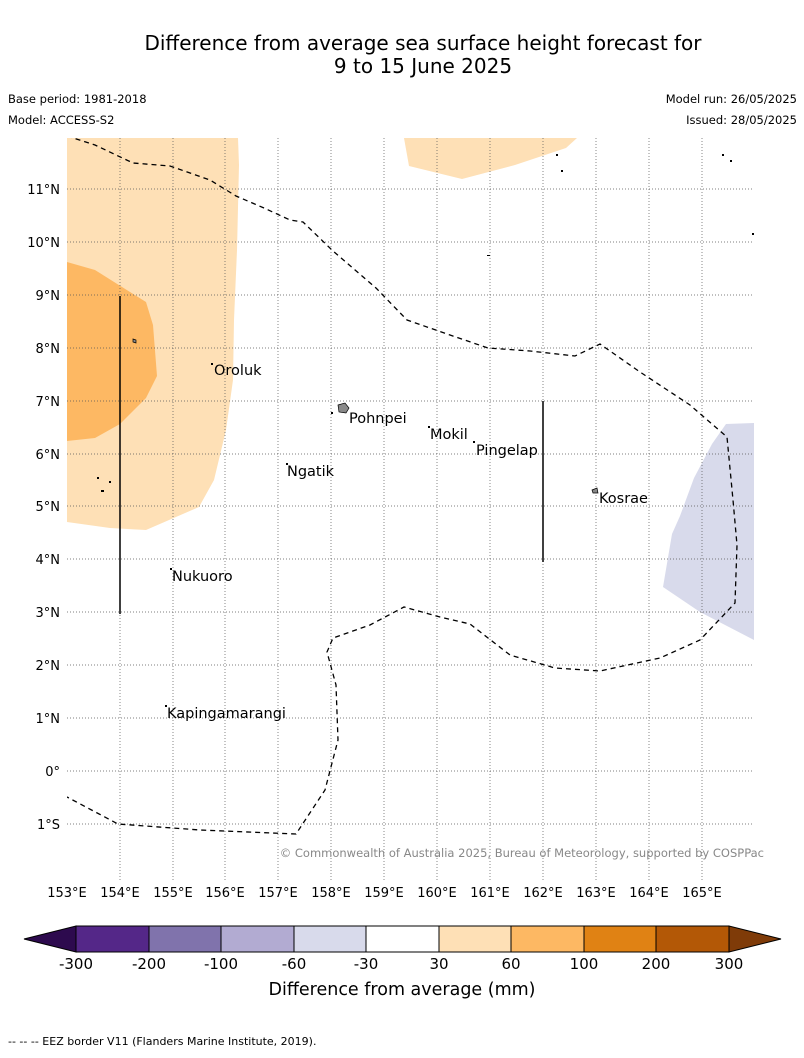  Describe the element at coordinates (50, 939) in the screenshot. I see `colorbar-extend-low` at that location.